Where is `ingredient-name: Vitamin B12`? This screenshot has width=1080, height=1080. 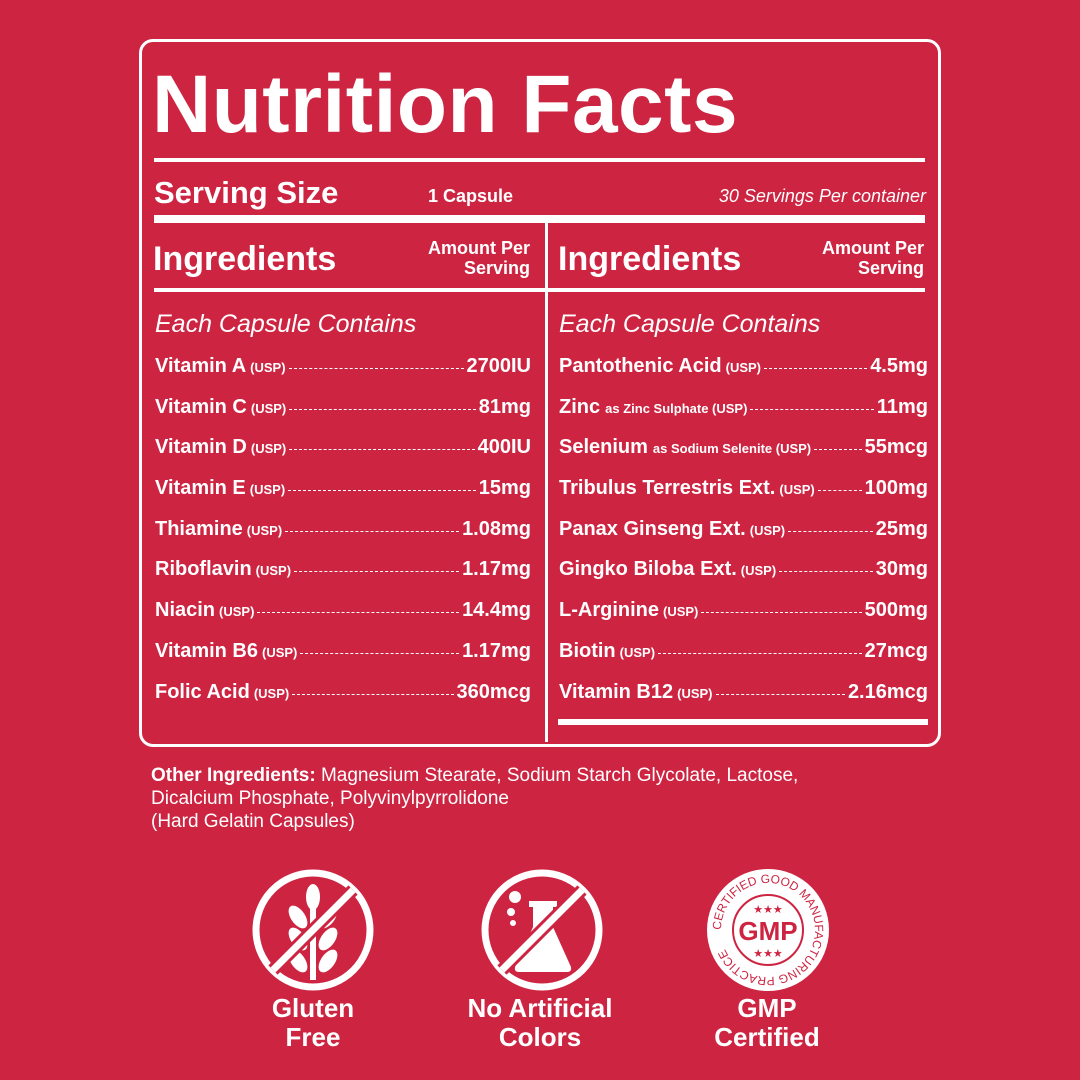
ingredient-name: Vitamin B12 is located at coordinates (616, 691).